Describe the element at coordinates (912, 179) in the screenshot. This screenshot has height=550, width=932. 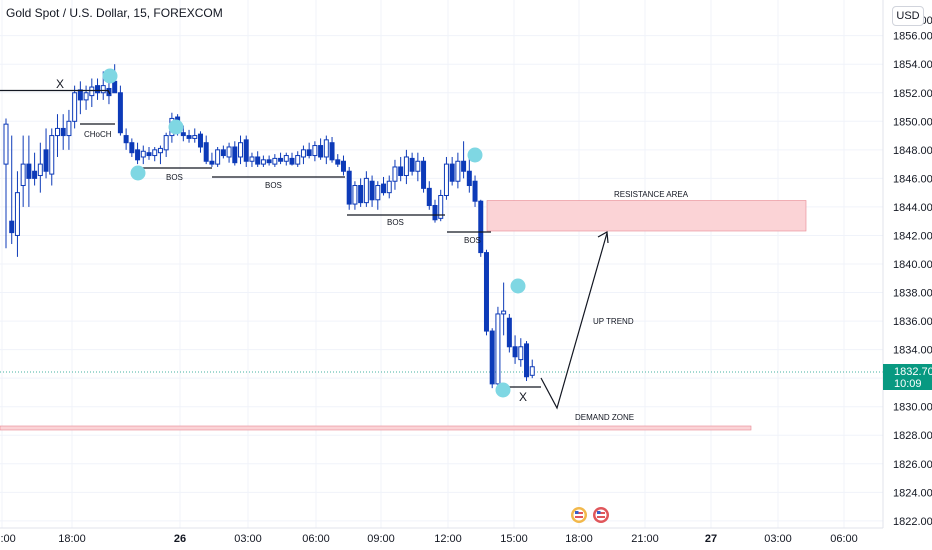
I see `price-axis-label: 1846.00` at that location.